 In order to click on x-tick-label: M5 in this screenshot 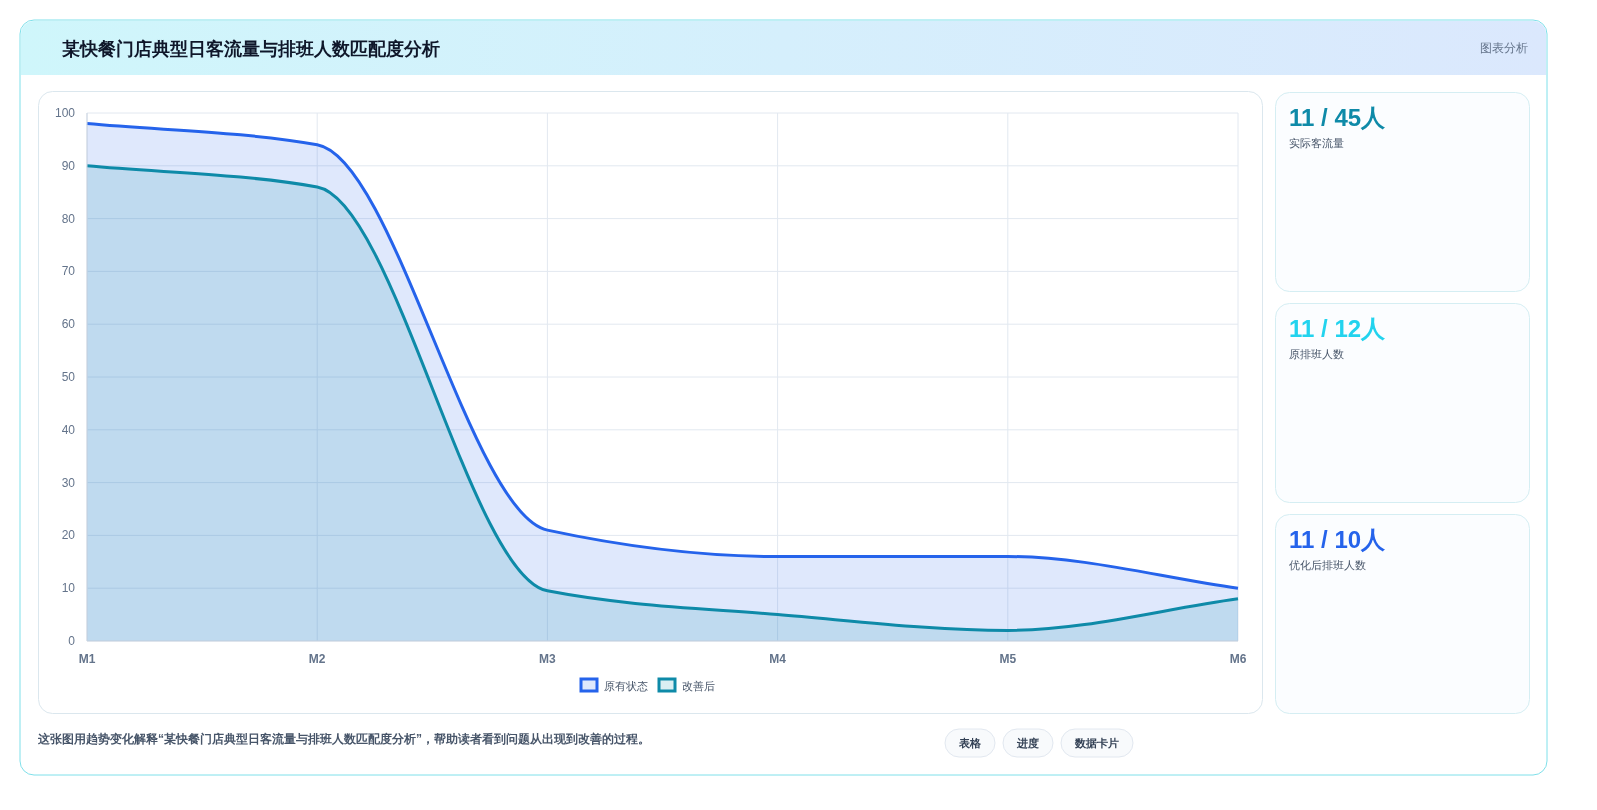, I will do `click(1008, 659)`.